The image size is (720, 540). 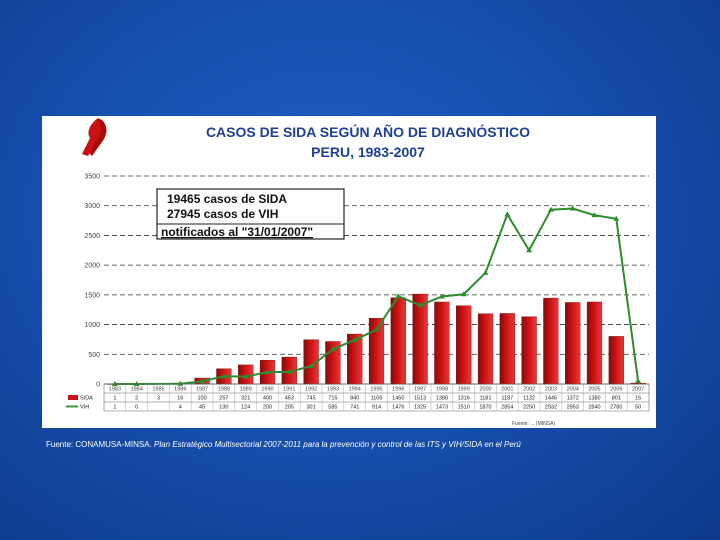 What do you see at coordinates (398, 408) in the screenshot?
I see `vih-value-label: 1476` at bounding box center [398, 408].